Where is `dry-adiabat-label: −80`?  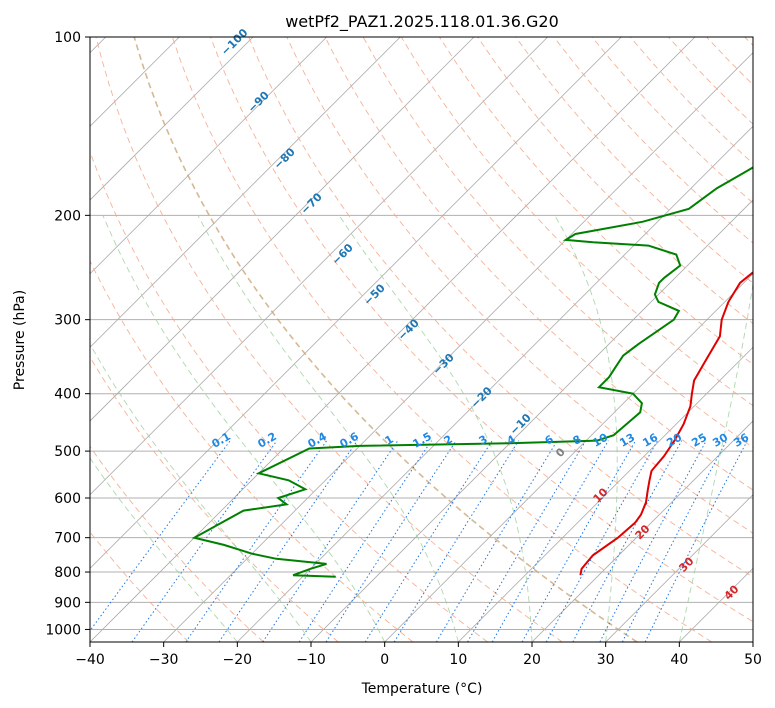
dry-adiabat-label: −80 is located at coordinates (284, 158).